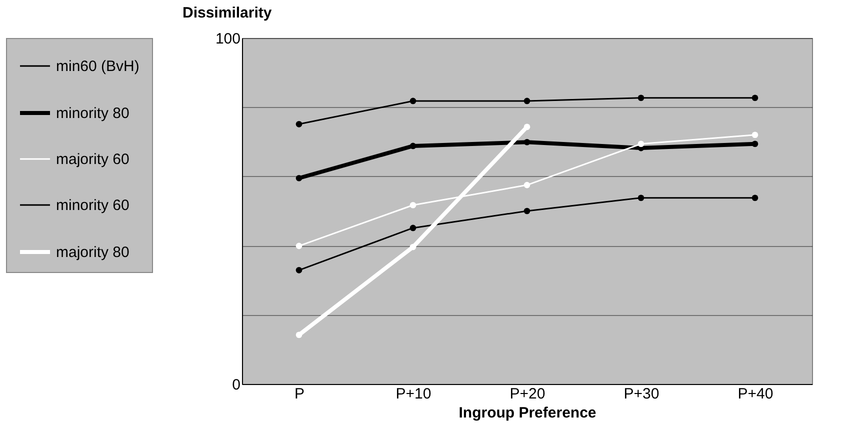 This screenshot has height=443, width=859. Describe the element at coordinates (93, 113) in the screenshot. I see `legend-label: minority 80` at that location.